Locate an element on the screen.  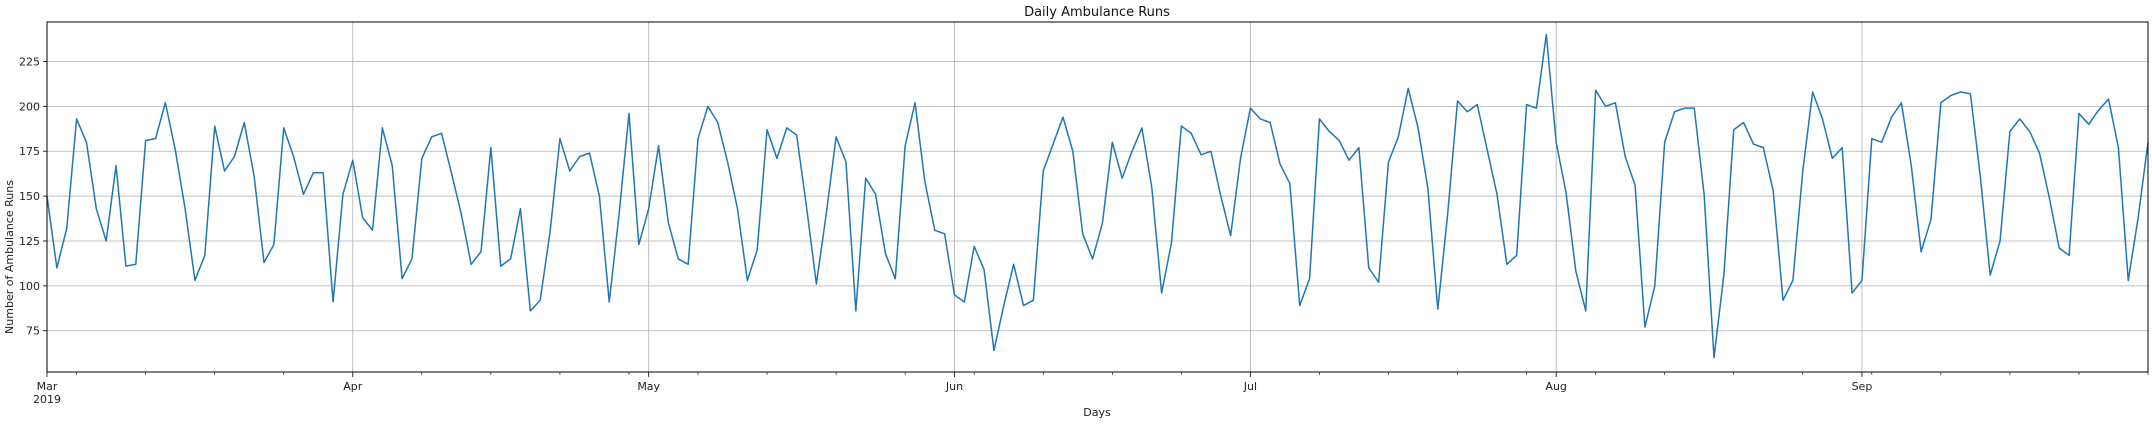
x-tick-label: Mar is located at coordinates (47, 386).